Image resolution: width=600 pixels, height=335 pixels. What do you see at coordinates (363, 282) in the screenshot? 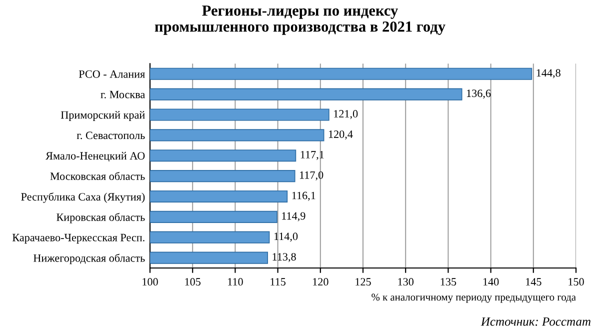
I see `x-tick-label: 125` at bounding box center [363, 282].